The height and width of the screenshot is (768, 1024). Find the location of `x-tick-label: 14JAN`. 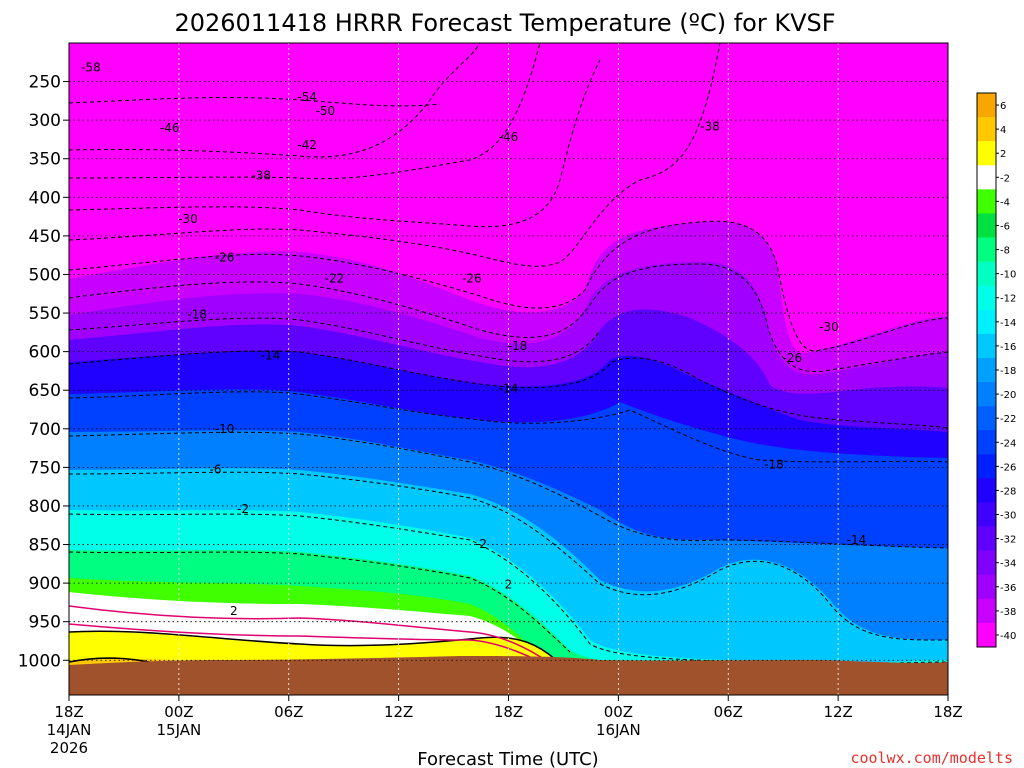

x-tick-label: 14JAN is located at coordinates (69, 730).